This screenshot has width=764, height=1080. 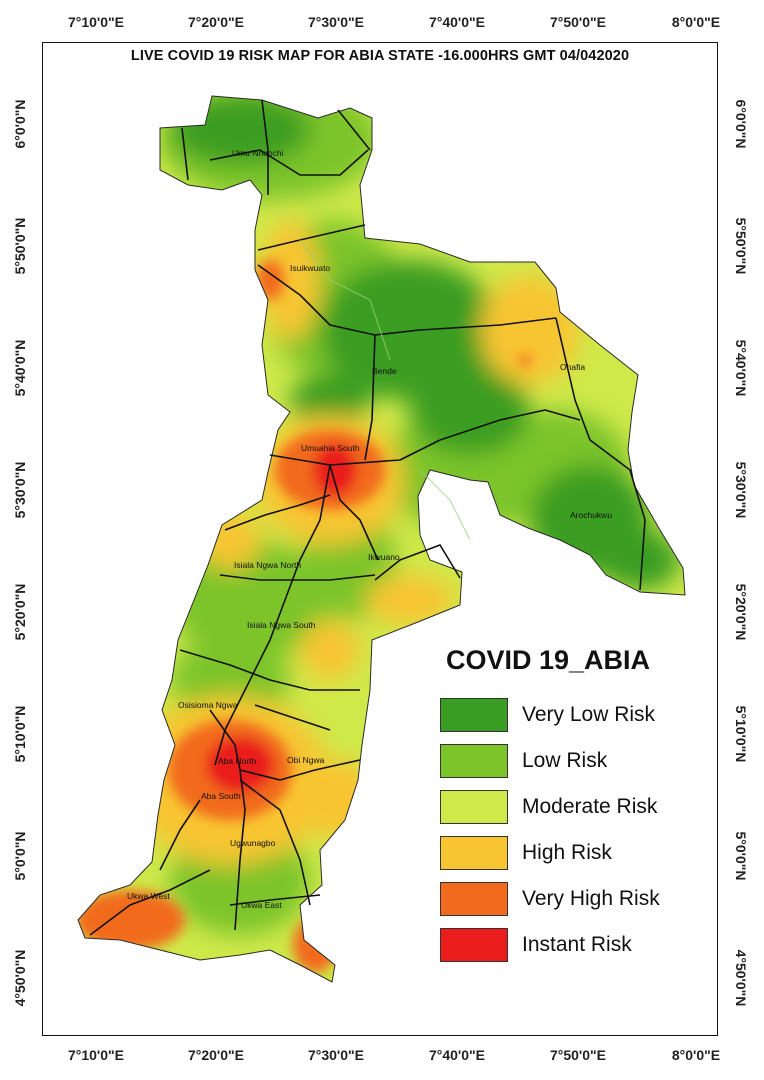 What do you see at coordinates (384, 371) in the screenshot?
I see `label-bende: Bende` at bounding box center [384, 371].